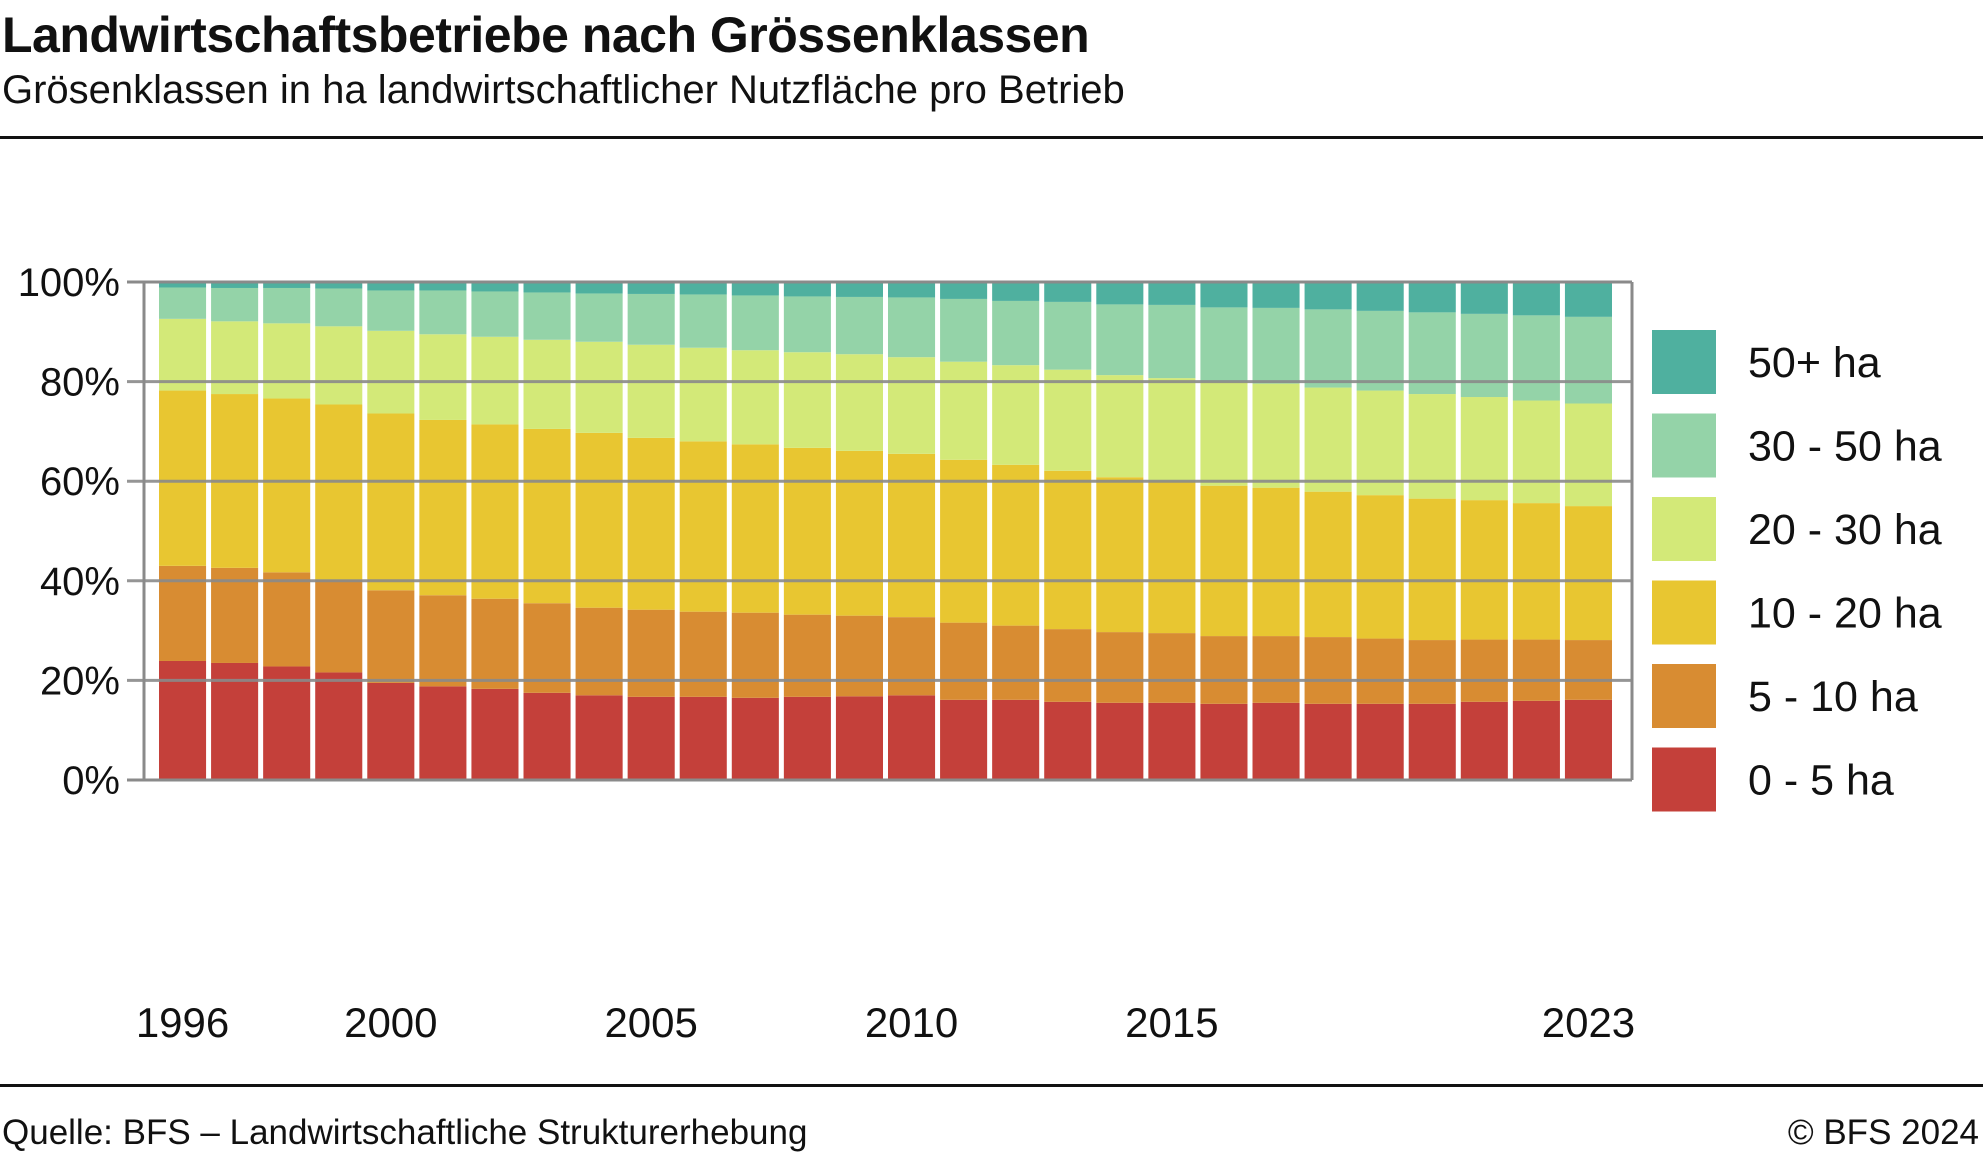 The width and height of the screenshot is (1983, 1161). What do you see at coordinates (964, 661) in the screenshot?
I see `bar-2011-5-10-ha` at bounding box center [964, 661].